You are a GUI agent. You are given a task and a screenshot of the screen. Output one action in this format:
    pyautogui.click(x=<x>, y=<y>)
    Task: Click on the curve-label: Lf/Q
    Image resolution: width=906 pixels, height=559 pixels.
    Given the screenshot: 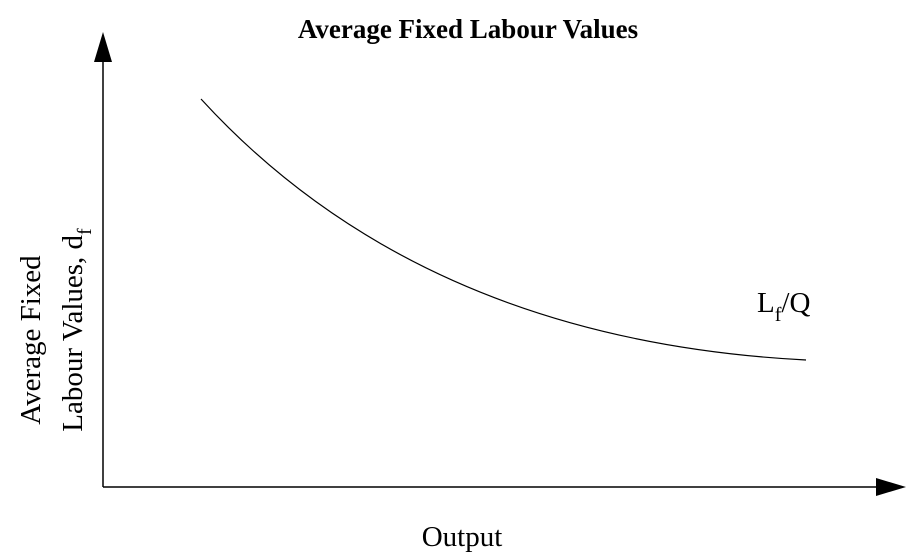 What is the action you would take?
    pyautogui.click(x=783, y=306)
    